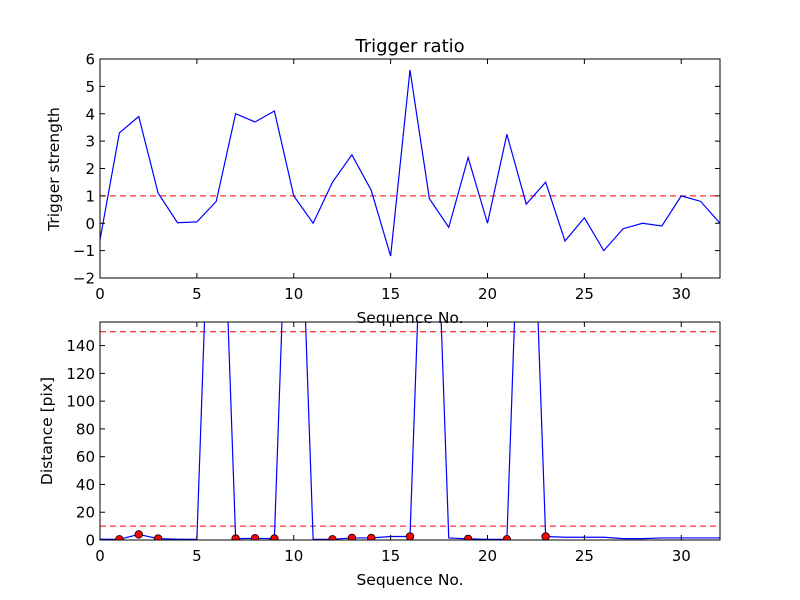 The height and width of the screenshot is (600, 800). Describe the element at coordinates (197, 556) in the screenshot. I see `bottom-x-tick-label-1: 5` at that location.